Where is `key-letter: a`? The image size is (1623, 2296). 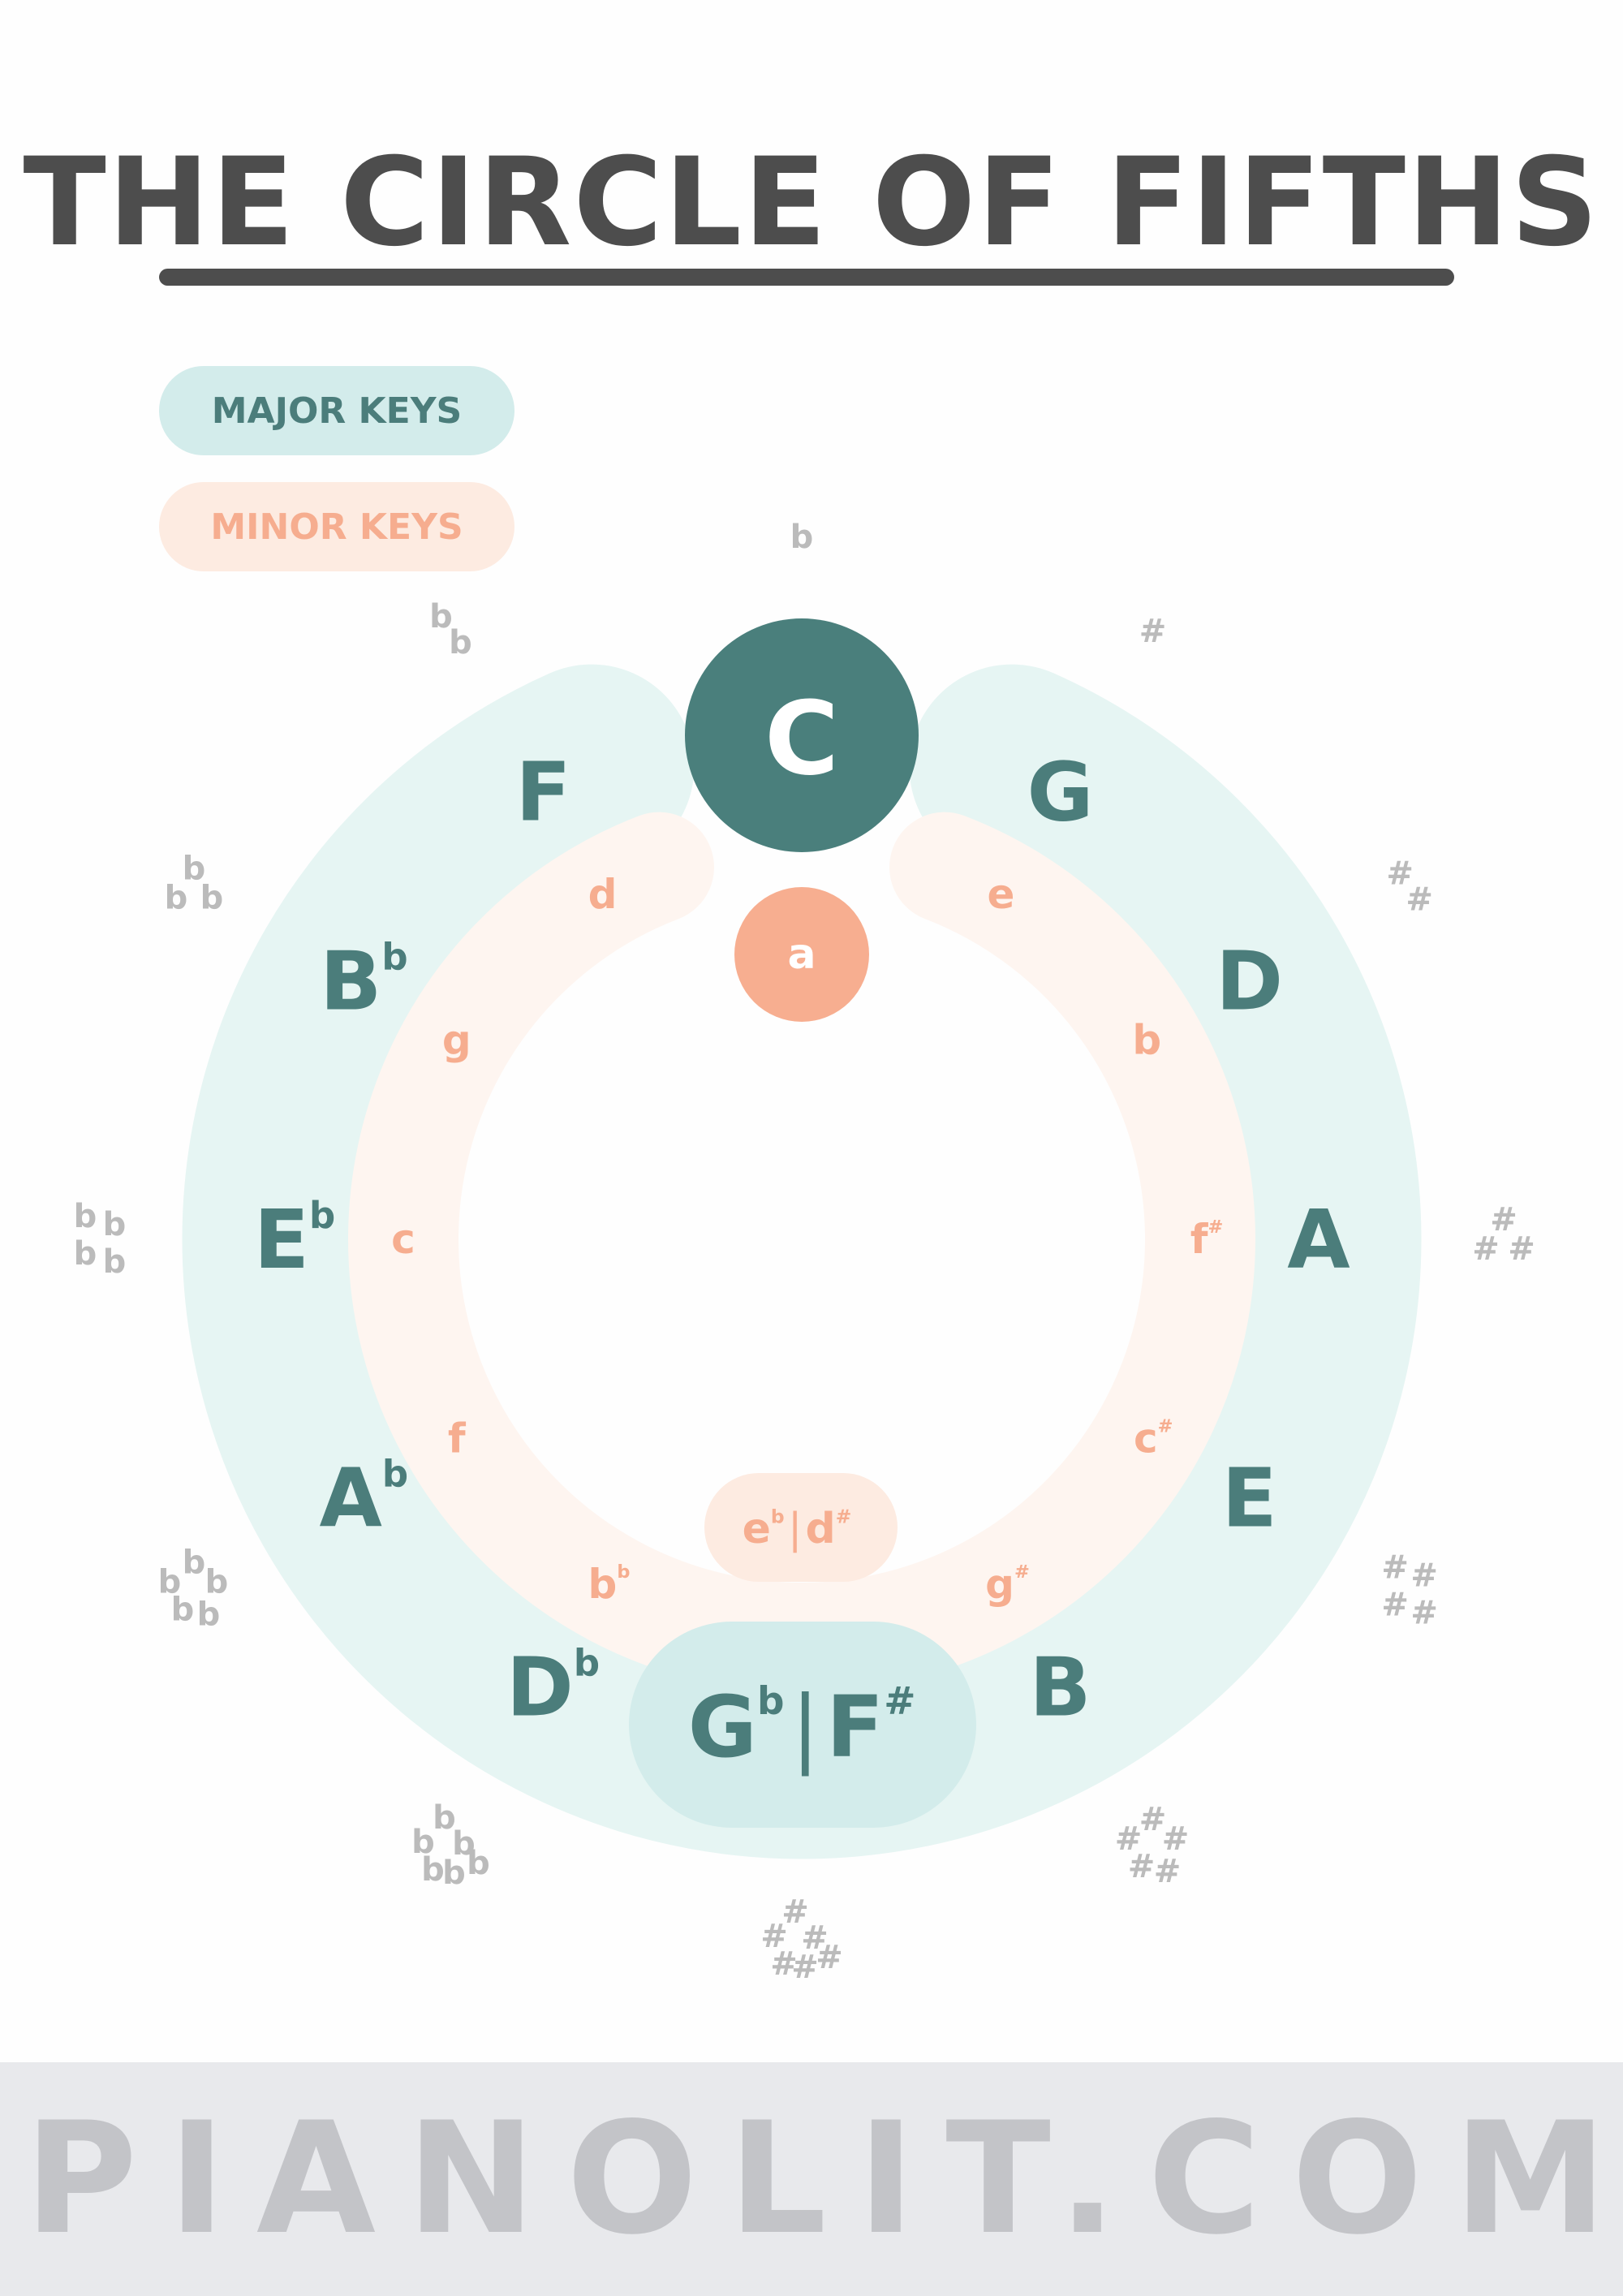
key-letter: a is located at coordinates (801, 954).